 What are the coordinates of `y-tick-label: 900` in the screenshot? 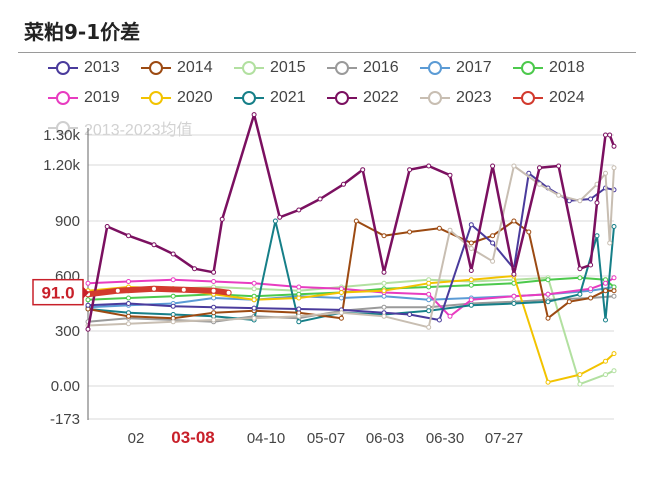 It's located at (67, 221).